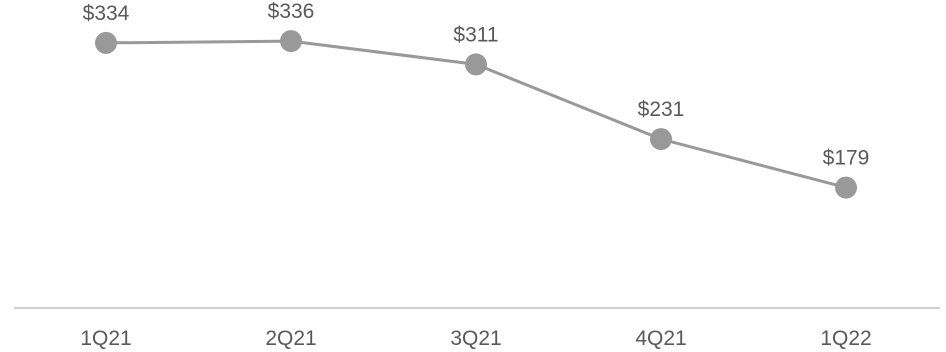  Describe the element at coordinates (106, 13) in the screenshot. I see `data-label-1q21: $334` at that location.